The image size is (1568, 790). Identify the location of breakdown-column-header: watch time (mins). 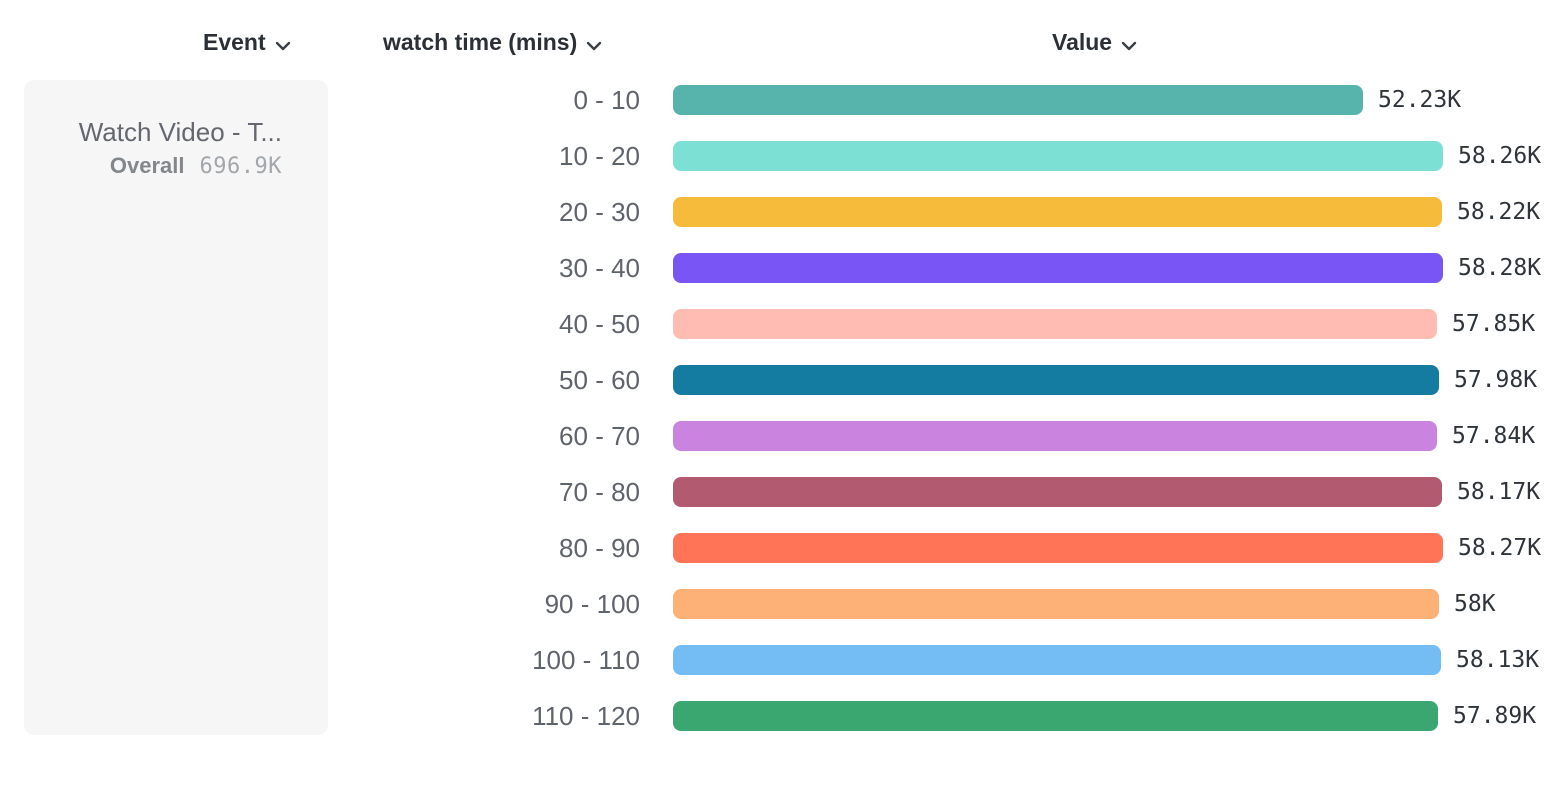
(492, 42).